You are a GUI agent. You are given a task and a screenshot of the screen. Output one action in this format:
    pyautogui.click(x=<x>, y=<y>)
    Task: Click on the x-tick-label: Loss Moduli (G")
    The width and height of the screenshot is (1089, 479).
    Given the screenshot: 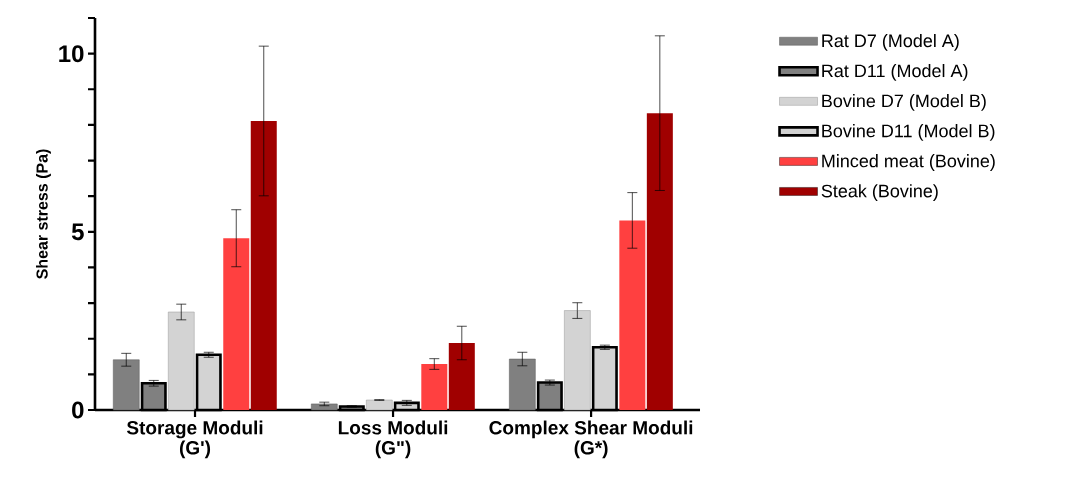 What is the action you would take?
    pyautogui.click(x=393, y=439)
    